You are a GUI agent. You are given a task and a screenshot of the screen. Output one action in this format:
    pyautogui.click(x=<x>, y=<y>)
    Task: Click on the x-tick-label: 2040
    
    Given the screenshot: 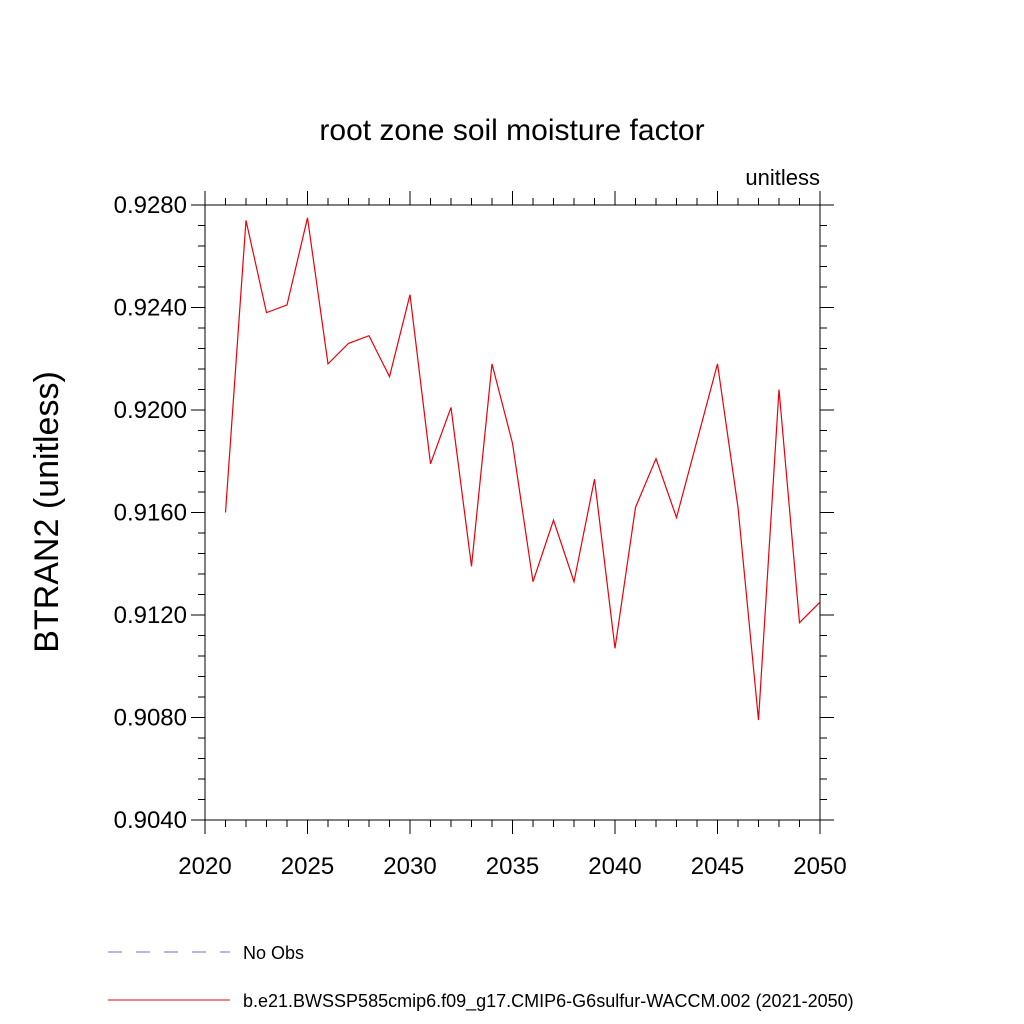 What is the action you would take?
    pyautogui.click(x=614, y=866)
    